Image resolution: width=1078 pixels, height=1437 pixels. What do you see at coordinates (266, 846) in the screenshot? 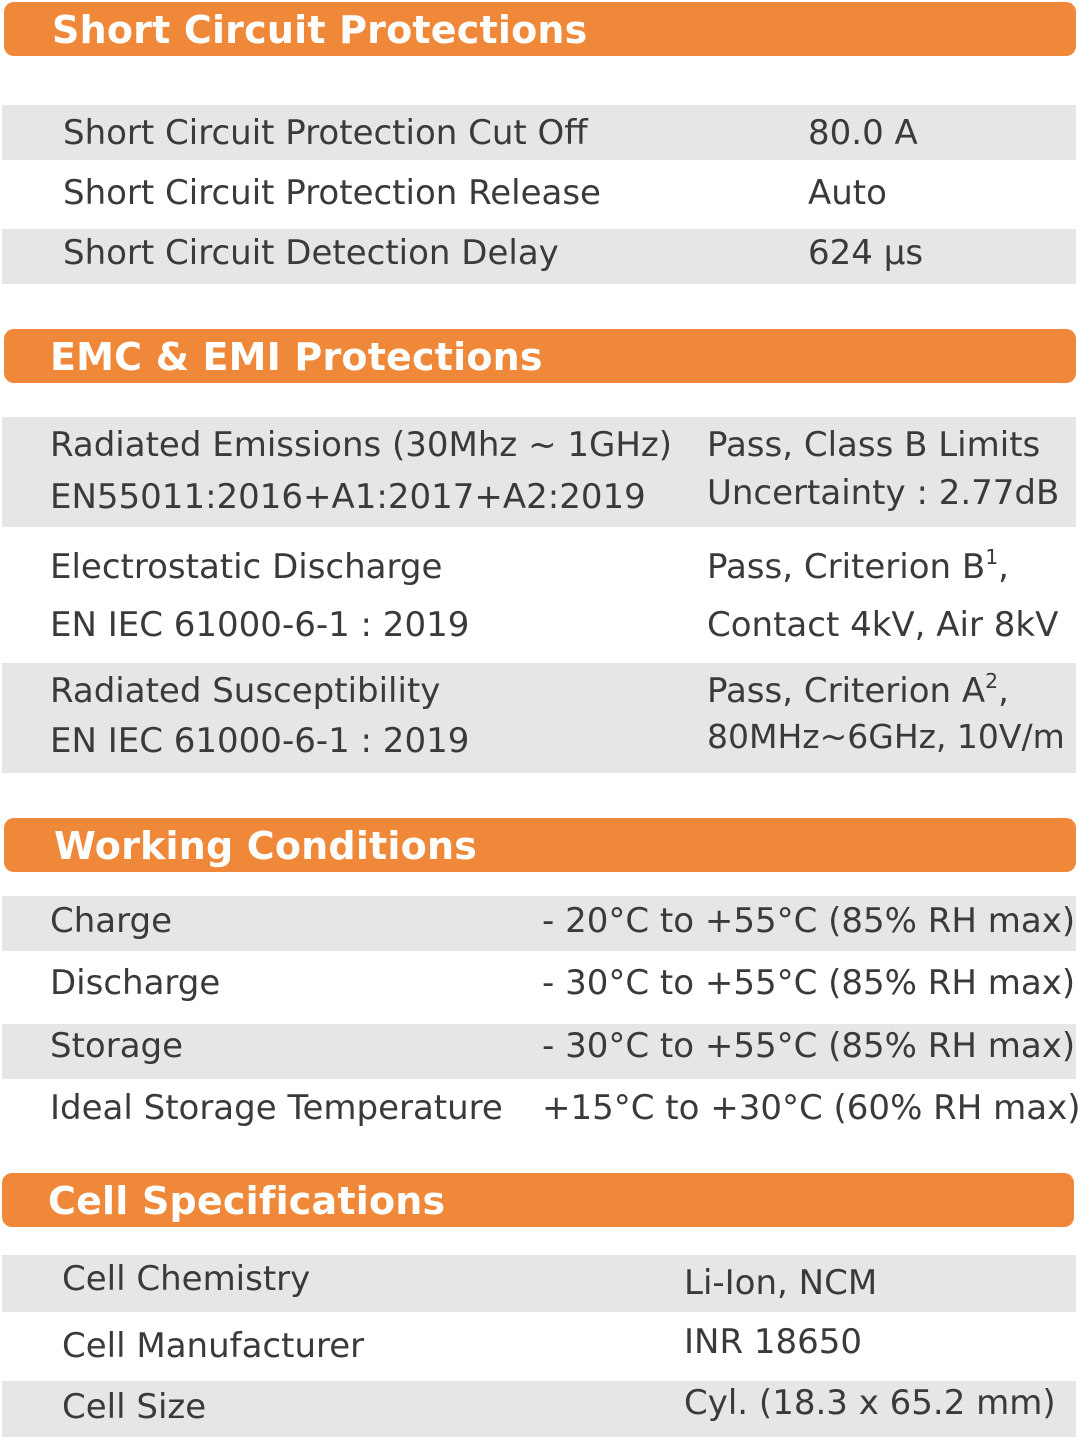
I see `section-title: Working Conditions` at bounding box center [266, 846].